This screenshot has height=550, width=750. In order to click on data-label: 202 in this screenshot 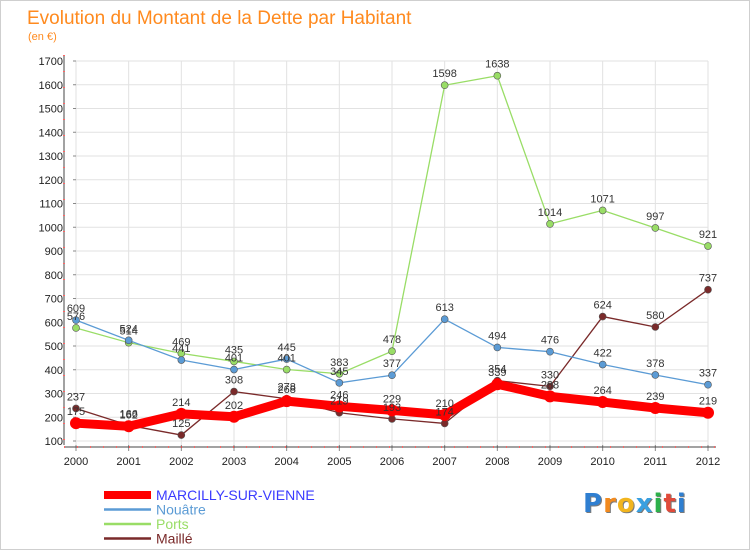, I will do `click(234, 406)`.